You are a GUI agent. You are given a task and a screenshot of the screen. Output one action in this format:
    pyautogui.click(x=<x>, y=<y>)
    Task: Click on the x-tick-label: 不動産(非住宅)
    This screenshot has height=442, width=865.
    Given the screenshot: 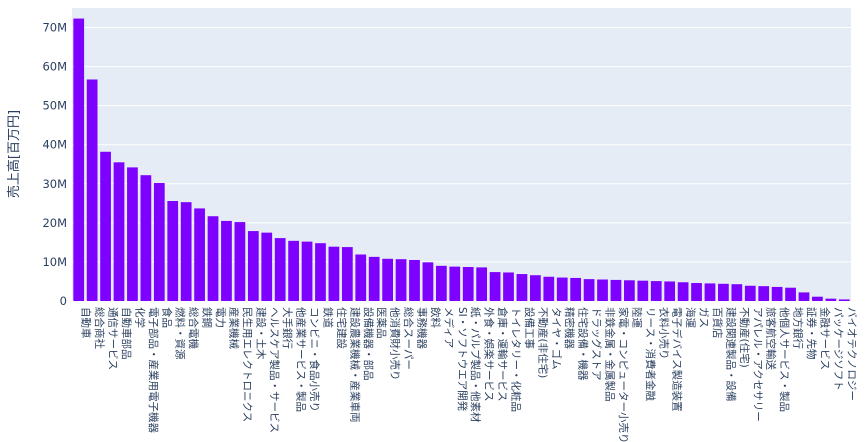 What is the action you would take?
    pyautogui.click(x=542, y=342)
    